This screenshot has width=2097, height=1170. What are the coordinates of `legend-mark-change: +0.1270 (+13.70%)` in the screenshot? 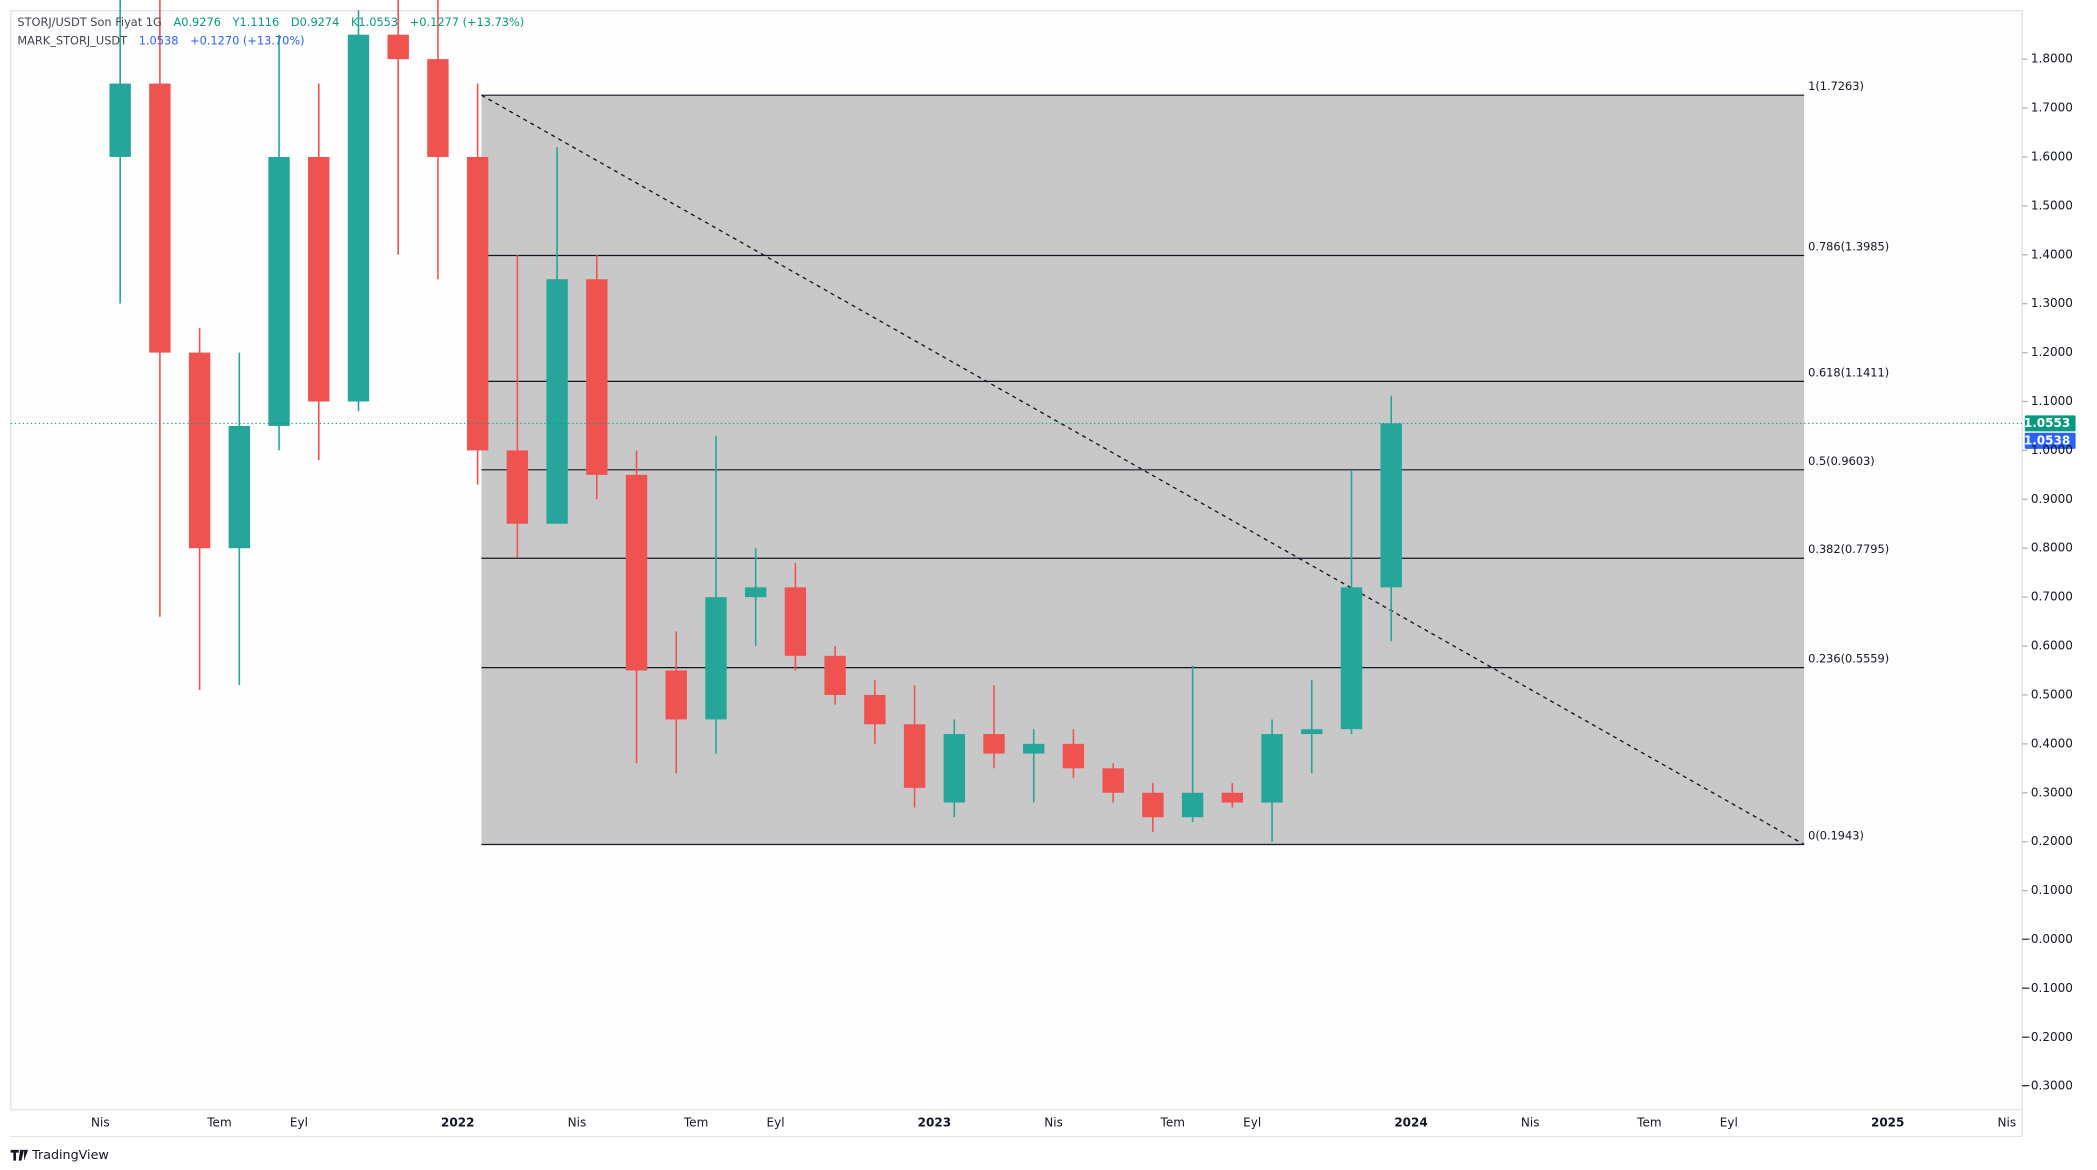 It's located at (247, 41).